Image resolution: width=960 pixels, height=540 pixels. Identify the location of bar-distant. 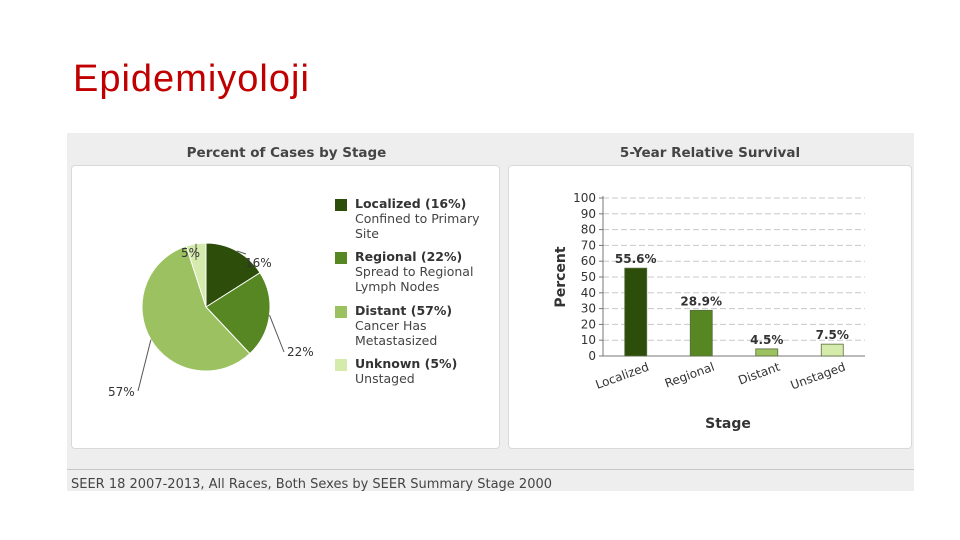
(767, 352).